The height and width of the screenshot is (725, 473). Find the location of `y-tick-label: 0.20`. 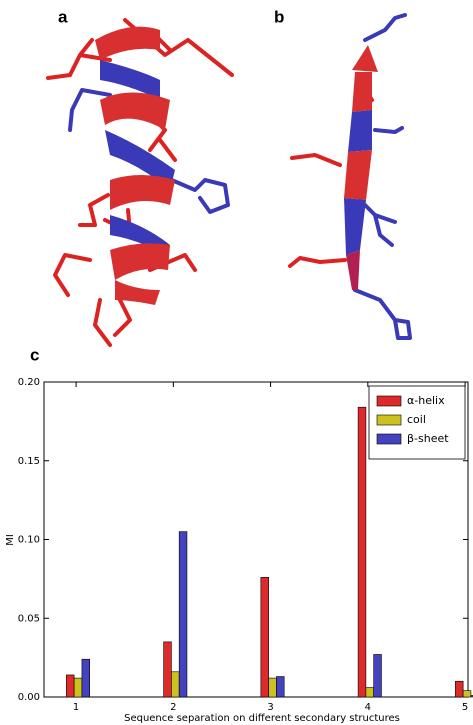

y-tick-label: 0.20 is located at coordinates (29, 382).